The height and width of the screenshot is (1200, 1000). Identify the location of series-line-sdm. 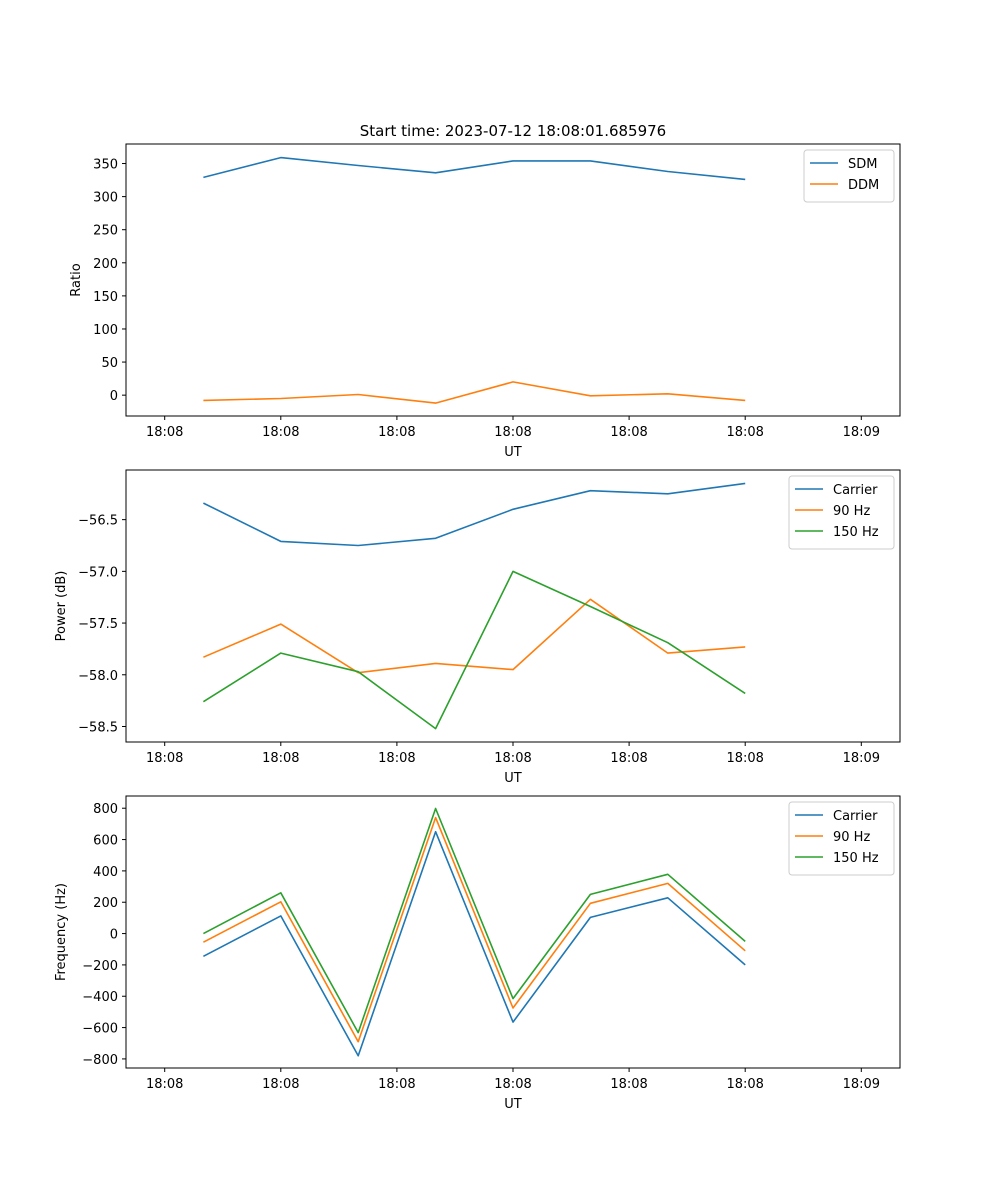
(474, 168).